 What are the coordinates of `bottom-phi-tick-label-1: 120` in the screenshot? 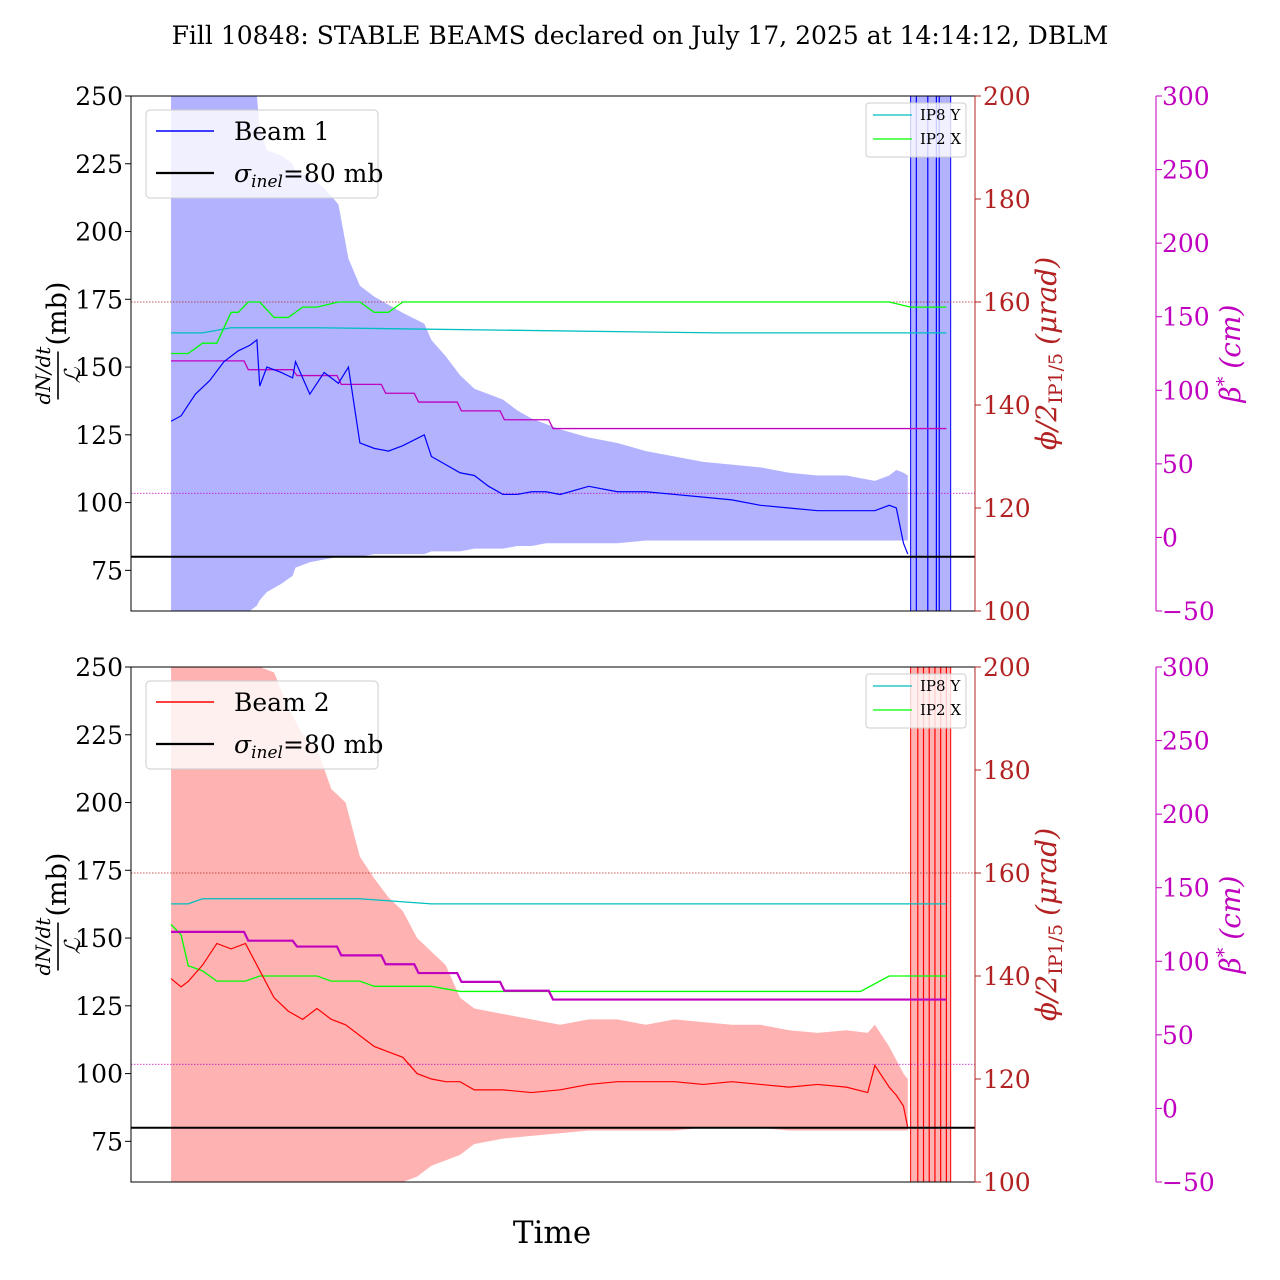 It's located at (1007, 1079).